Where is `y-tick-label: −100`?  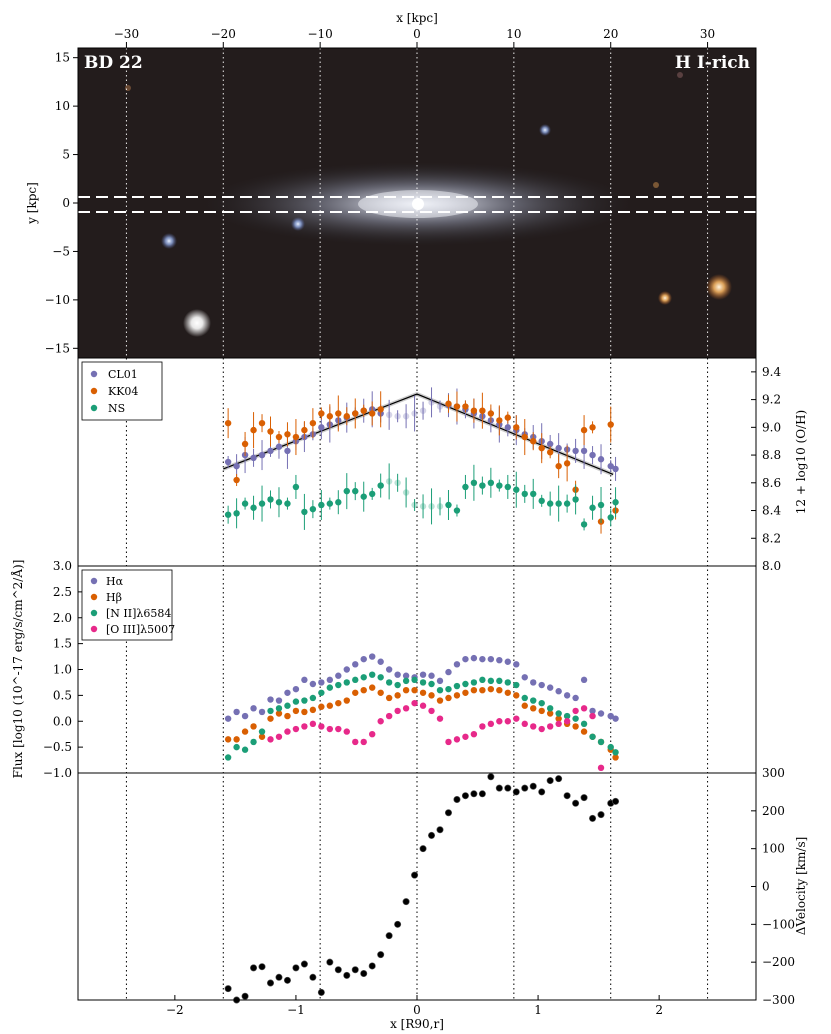
y-tick-label: −100 is located at coordinates (778, 924).